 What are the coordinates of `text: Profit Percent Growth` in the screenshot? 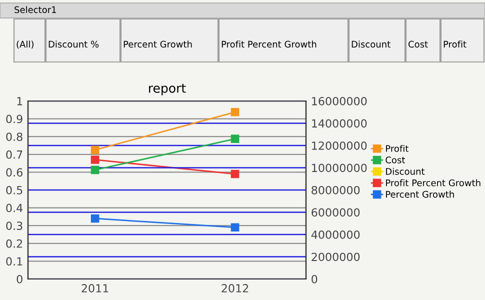 It's located at (269, 44).